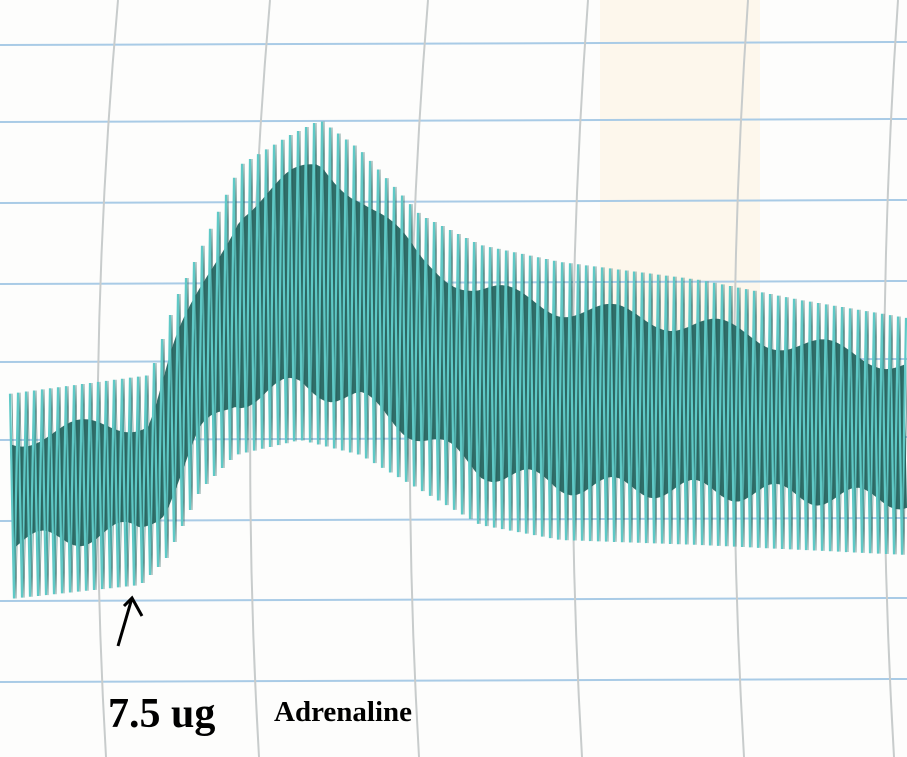 This screenshot has height=757, width=907. I want to click on dose-label: 7.5 ug, so click(161, 714).